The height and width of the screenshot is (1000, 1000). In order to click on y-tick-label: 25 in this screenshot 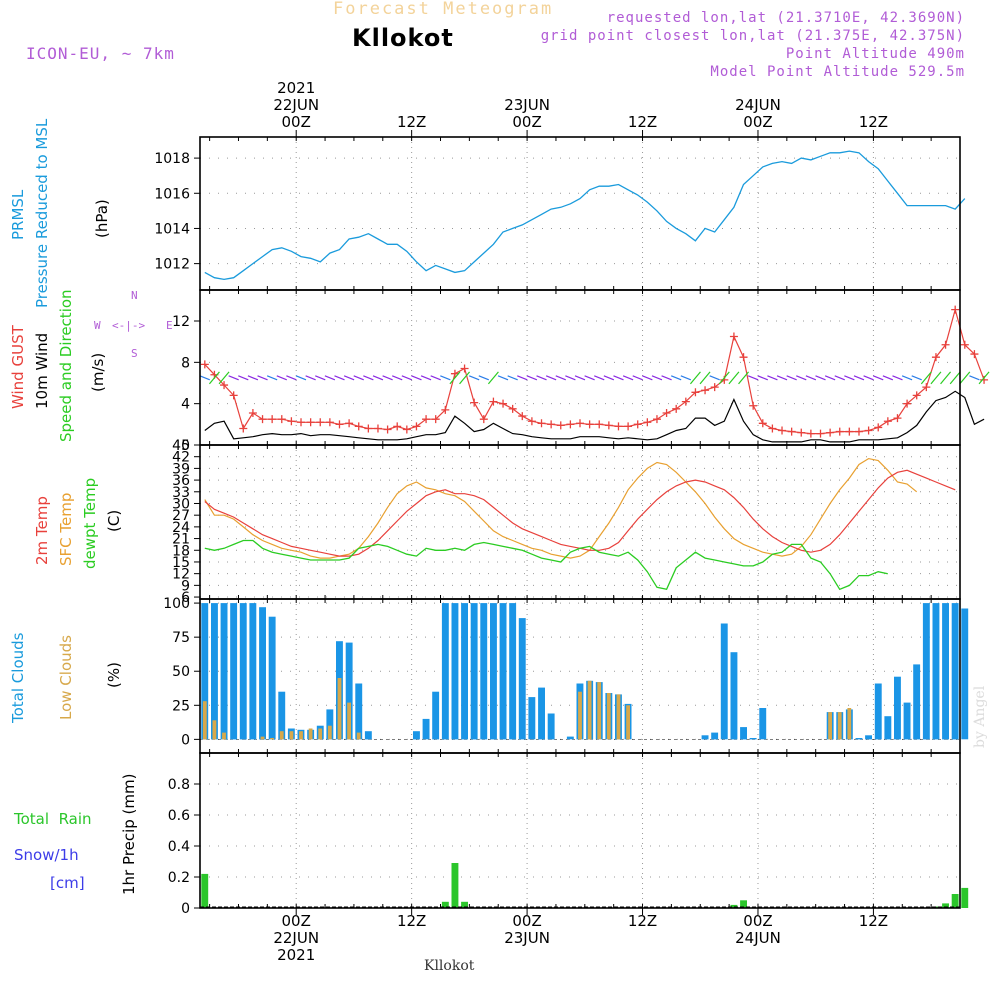, I will do `click(181, 706)`.